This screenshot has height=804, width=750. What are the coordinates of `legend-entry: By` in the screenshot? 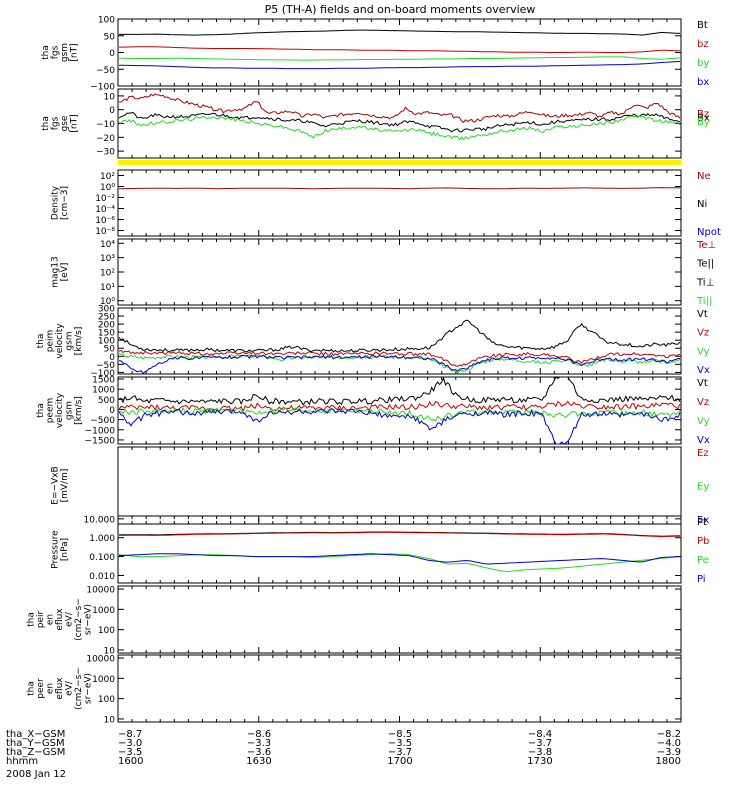 It's located at (703, 122).